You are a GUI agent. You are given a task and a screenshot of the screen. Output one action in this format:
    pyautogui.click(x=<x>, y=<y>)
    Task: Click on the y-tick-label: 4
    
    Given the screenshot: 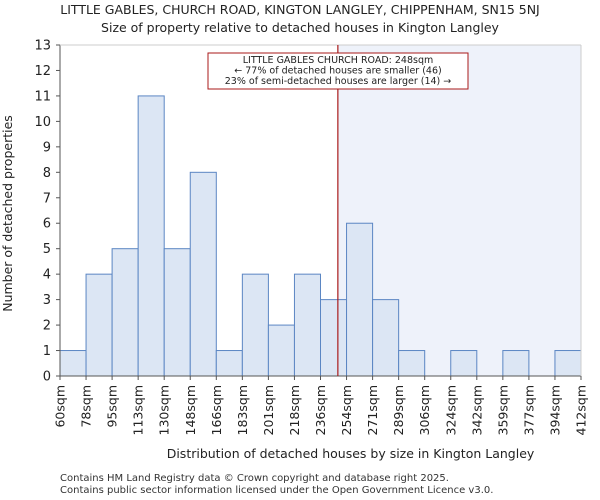 What is the action you would take?
    pyautogui.click(x=47, y=275)
    